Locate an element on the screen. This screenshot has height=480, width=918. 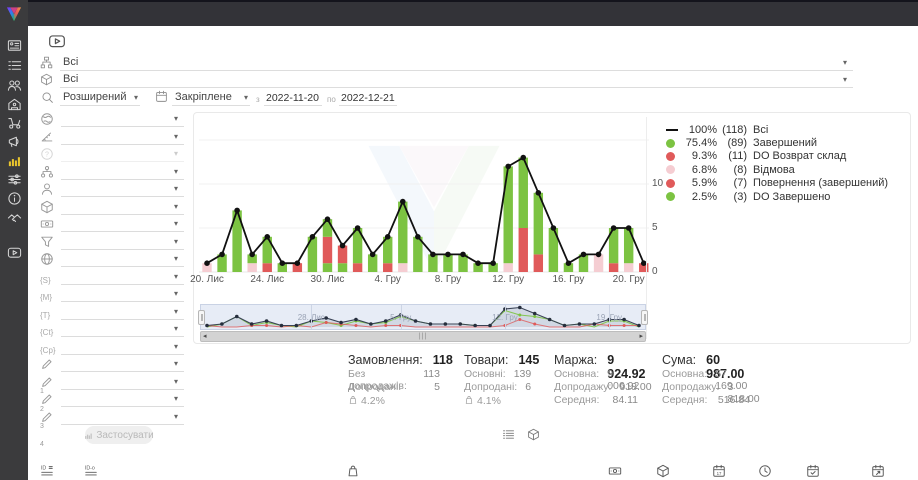
dot-marker is located at coordinates (673, 143).